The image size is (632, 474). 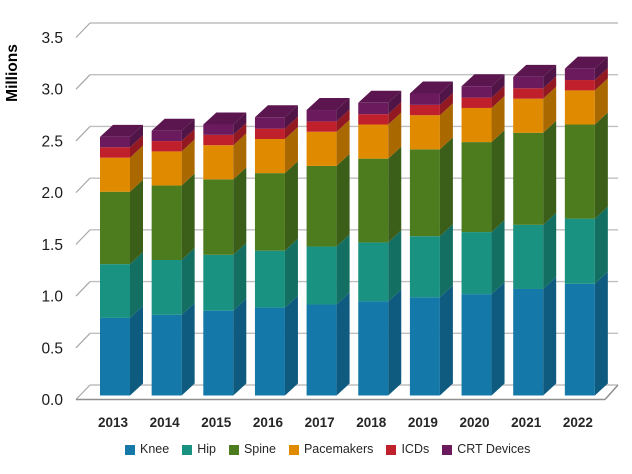 I want to click on bar-segment-front-2022-icds, so click(x=579, y=85).